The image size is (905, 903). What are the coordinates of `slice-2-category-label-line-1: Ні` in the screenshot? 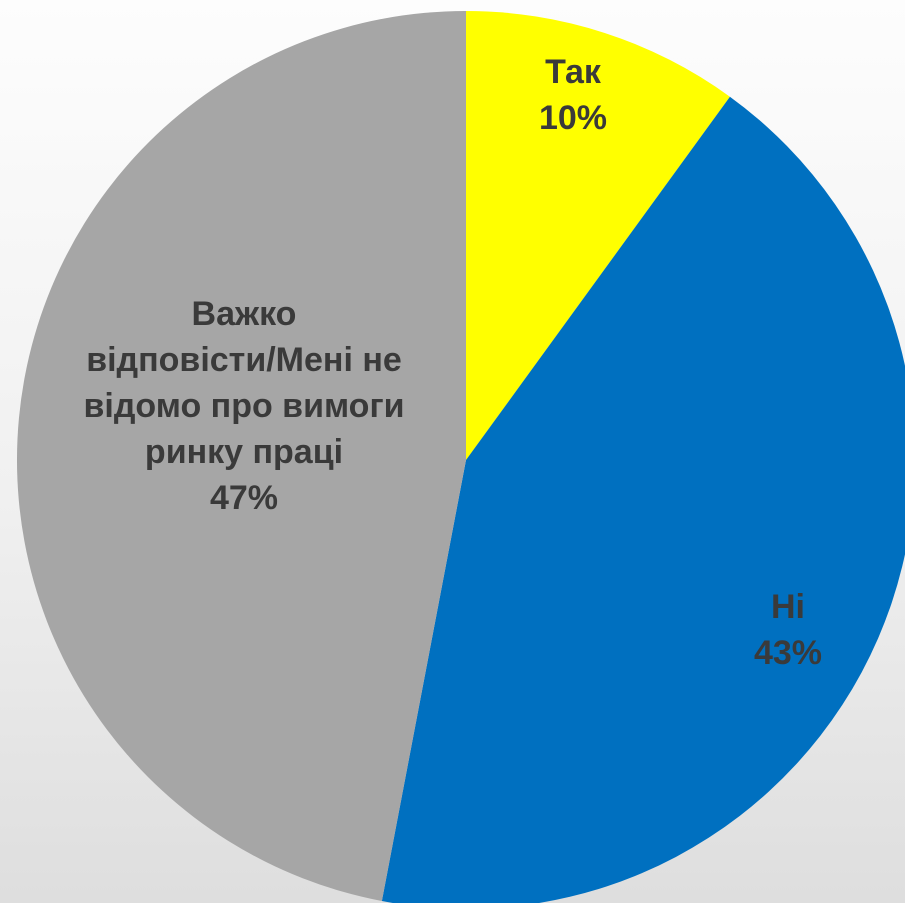 It's located at (788, 607).